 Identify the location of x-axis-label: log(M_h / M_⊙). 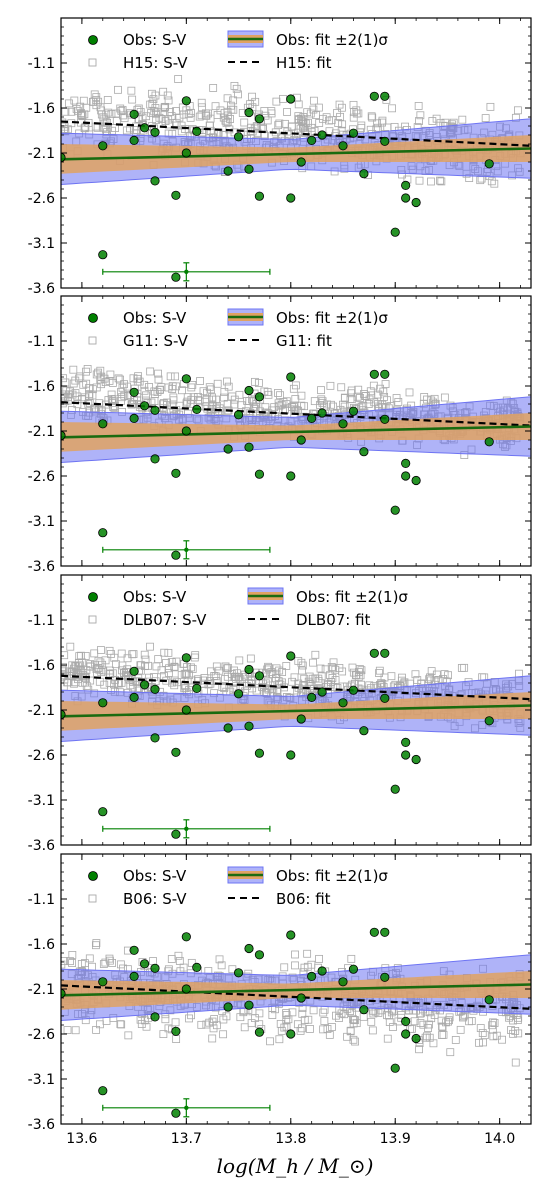
(295, 1166).